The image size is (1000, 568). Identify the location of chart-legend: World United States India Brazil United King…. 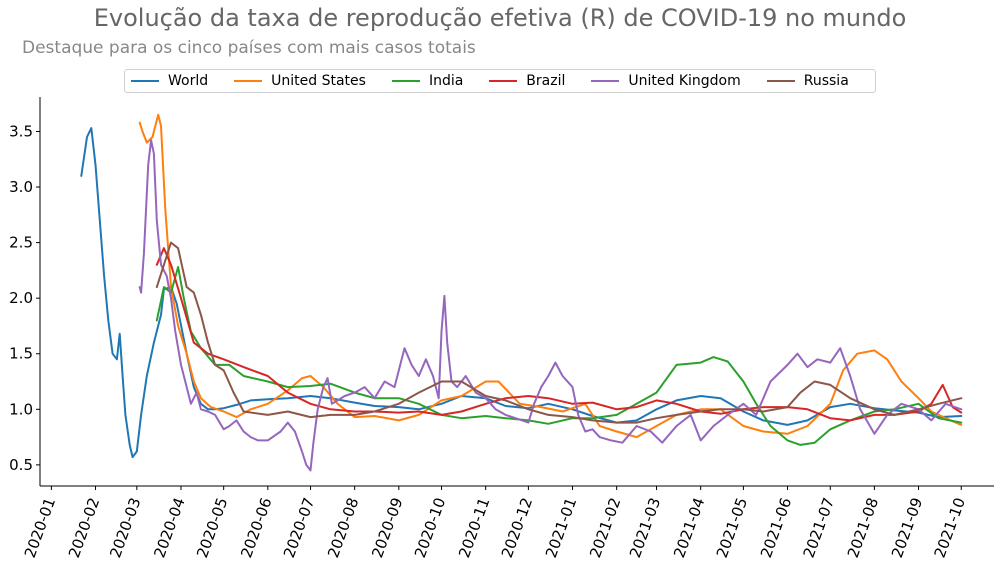
(500, 81).